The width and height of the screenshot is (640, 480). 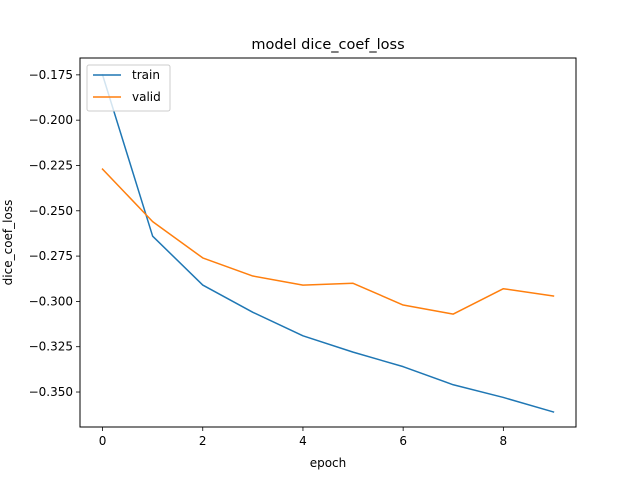 I want to click on y-tick-label: −0.200, so click(x=51, y=120).